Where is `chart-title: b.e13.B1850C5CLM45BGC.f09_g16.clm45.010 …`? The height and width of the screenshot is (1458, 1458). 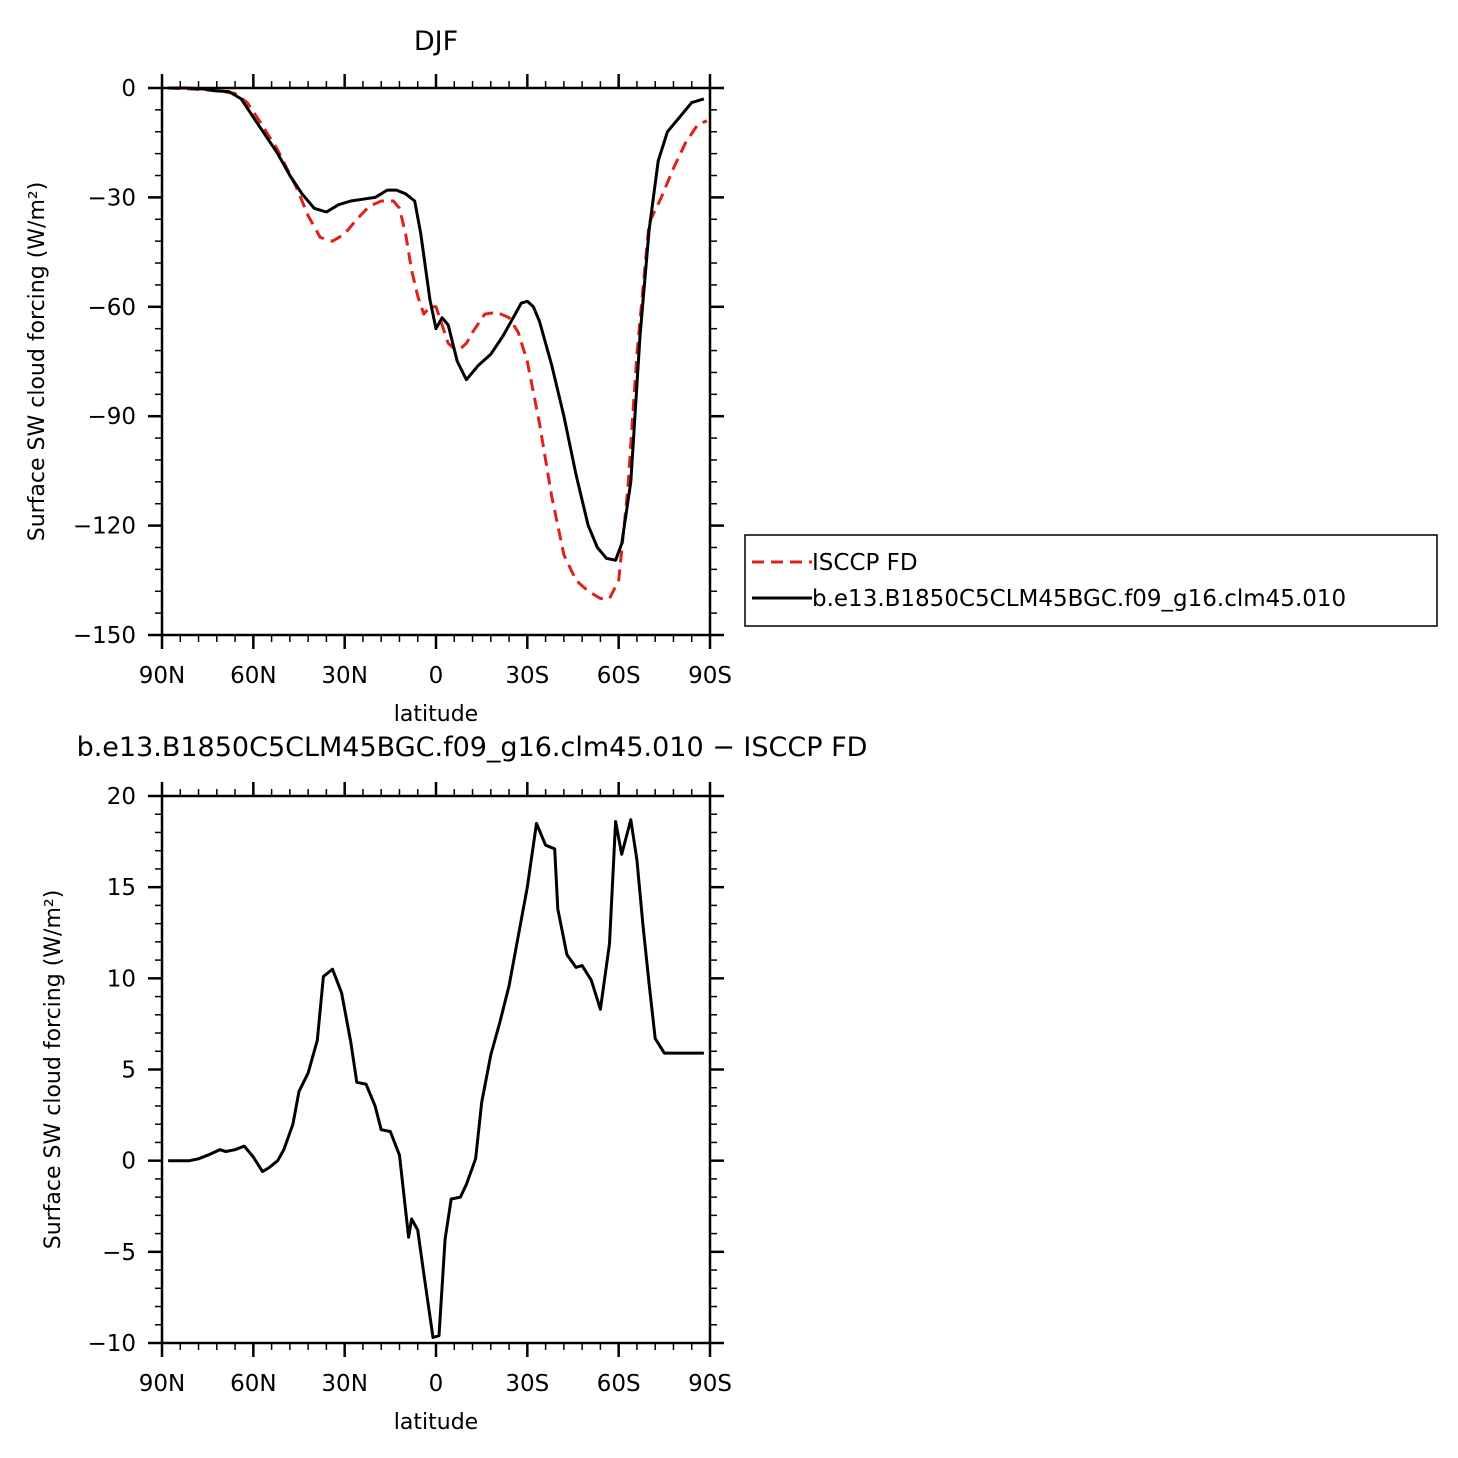 chart-title: b.e13.B1850C5CLM45BGC.f09_g16.clm45.010 … is located at coordinates (472, 747).